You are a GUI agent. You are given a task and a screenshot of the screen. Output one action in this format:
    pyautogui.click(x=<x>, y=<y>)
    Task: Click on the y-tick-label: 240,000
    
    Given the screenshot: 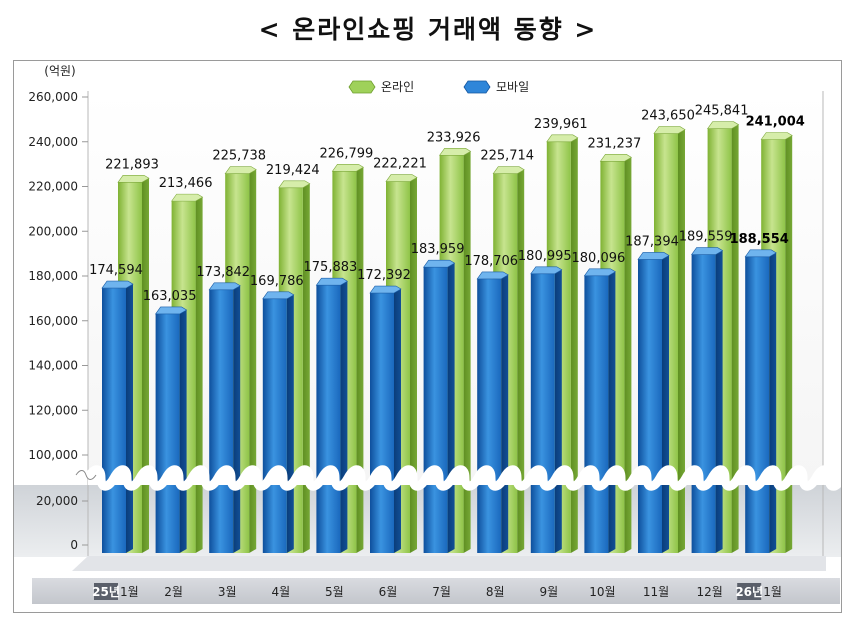 What is the action you would take?
    pyautogui.click(x=53, y=142)
    